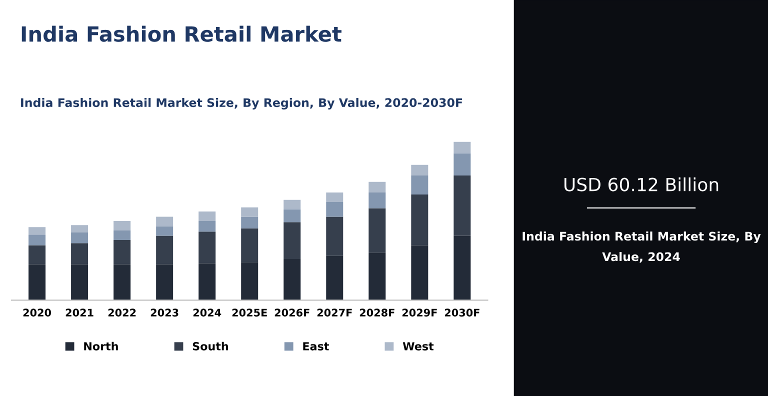 Image resolution: width=768 pixels, height=396 pixels. Describe the element at coordinates (37, 312) in the screenshot. I see `x-tick-label: 2020` at that location.